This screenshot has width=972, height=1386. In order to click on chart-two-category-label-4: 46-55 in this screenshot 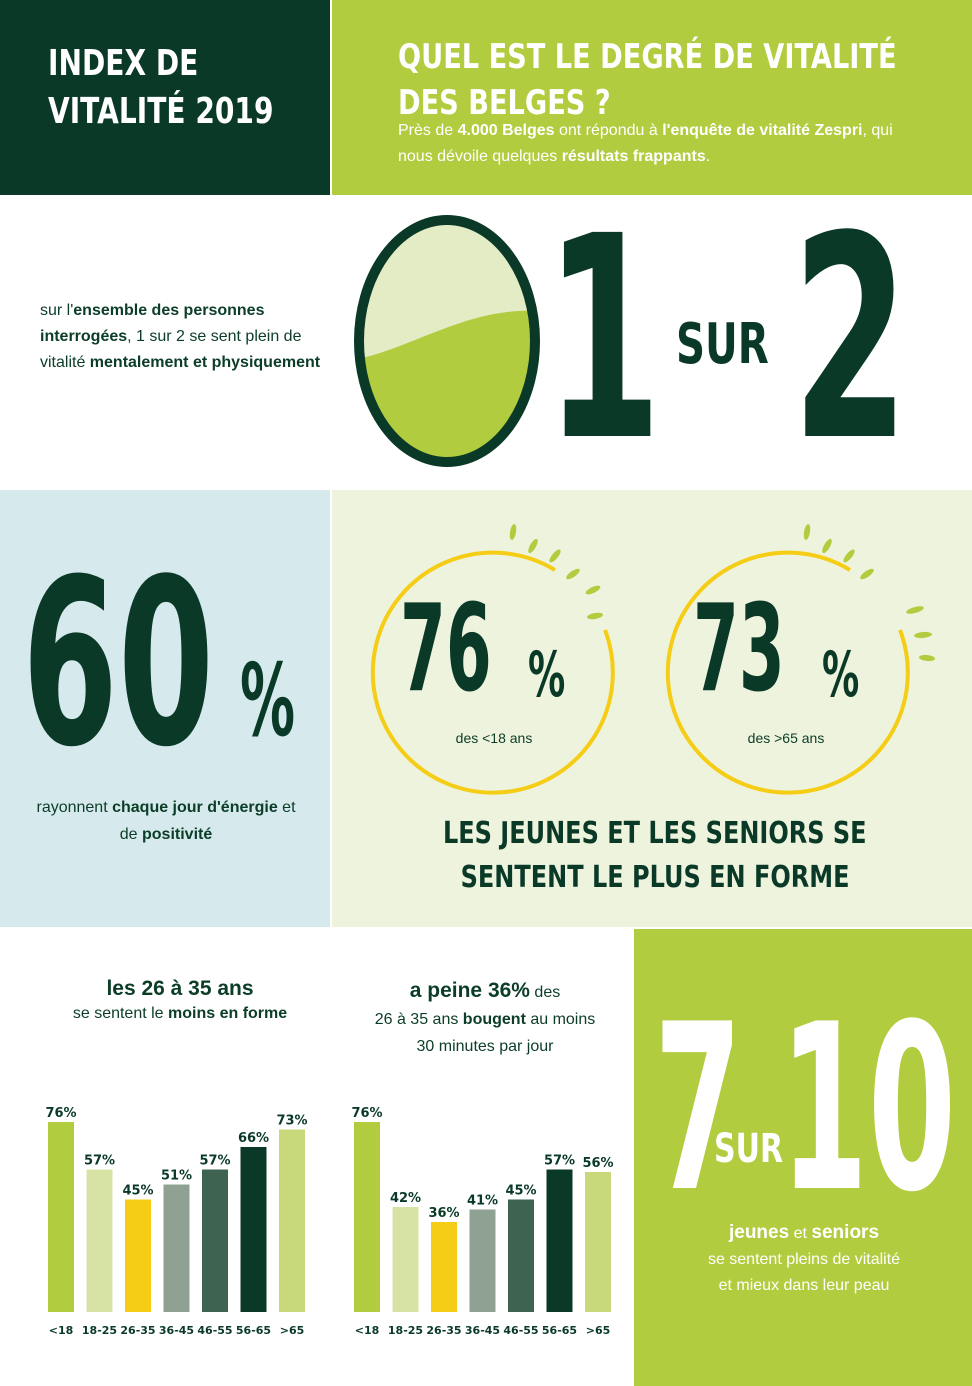, I will do `click(520, 1330)`.